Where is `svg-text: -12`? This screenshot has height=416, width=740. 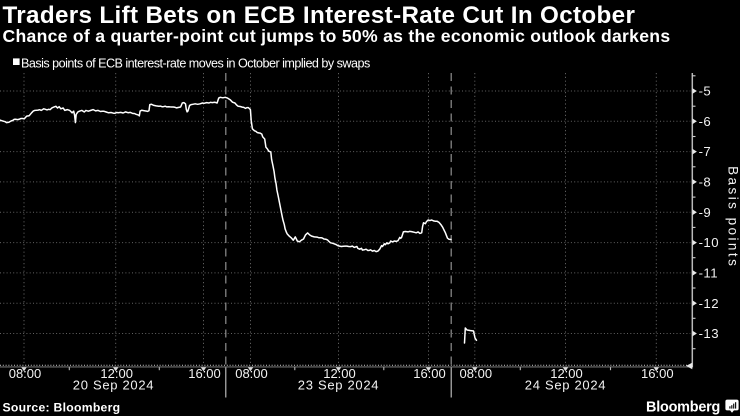
svg-text: -12 is located at coordinates (709, 303).